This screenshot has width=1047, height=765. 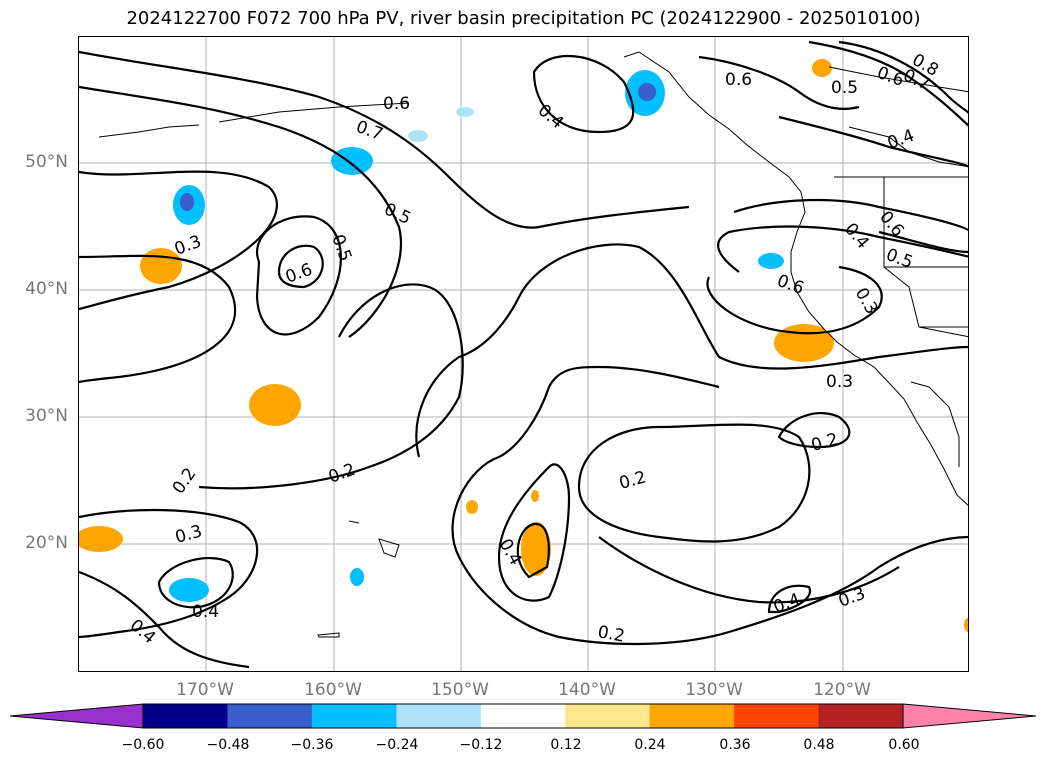 I want to click on lon-label-170w: 170°W, so click(x=205, y=690).